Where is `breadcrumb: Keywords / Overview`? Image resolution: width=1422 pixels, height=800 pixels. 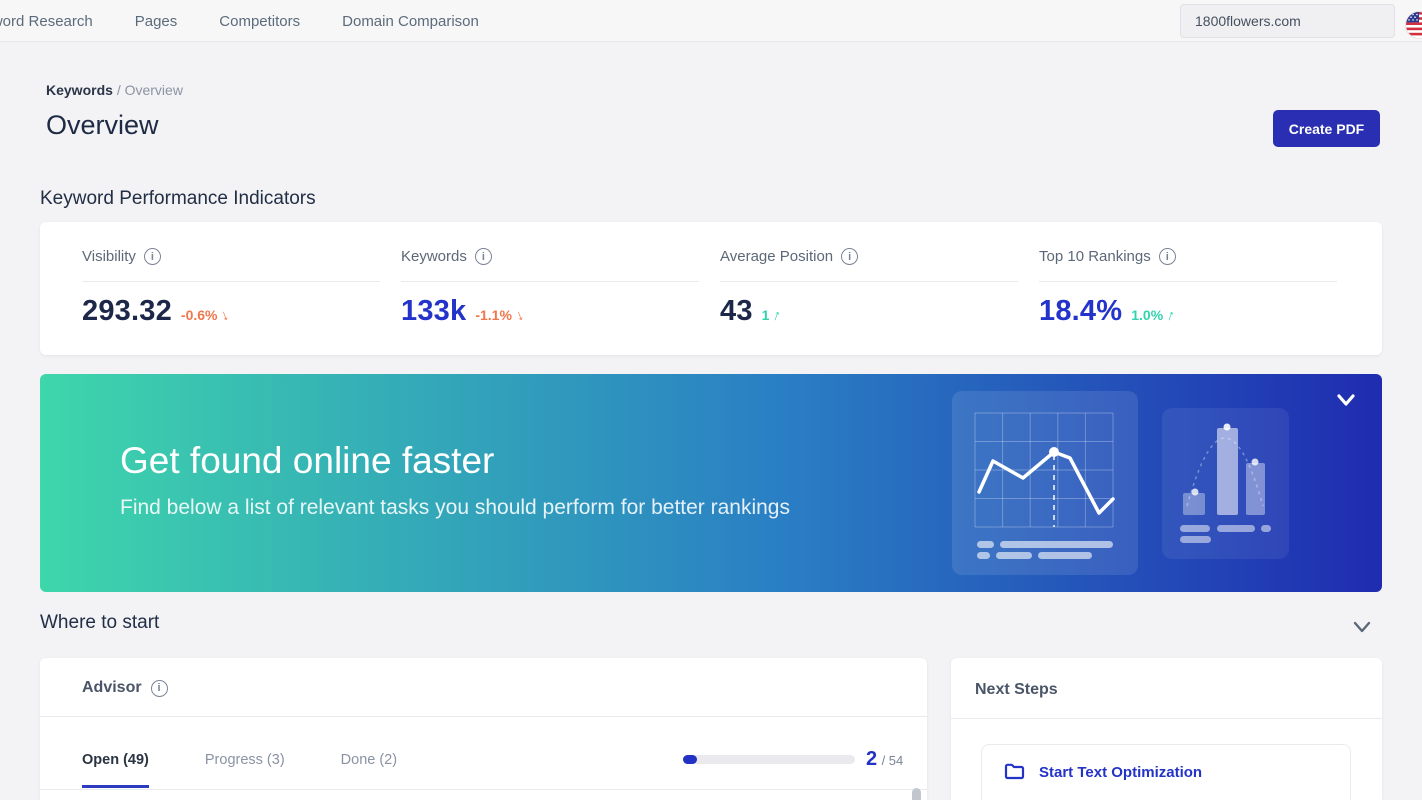 breadcrumb: Keywords / Overview is located at coordinates (114, 90).